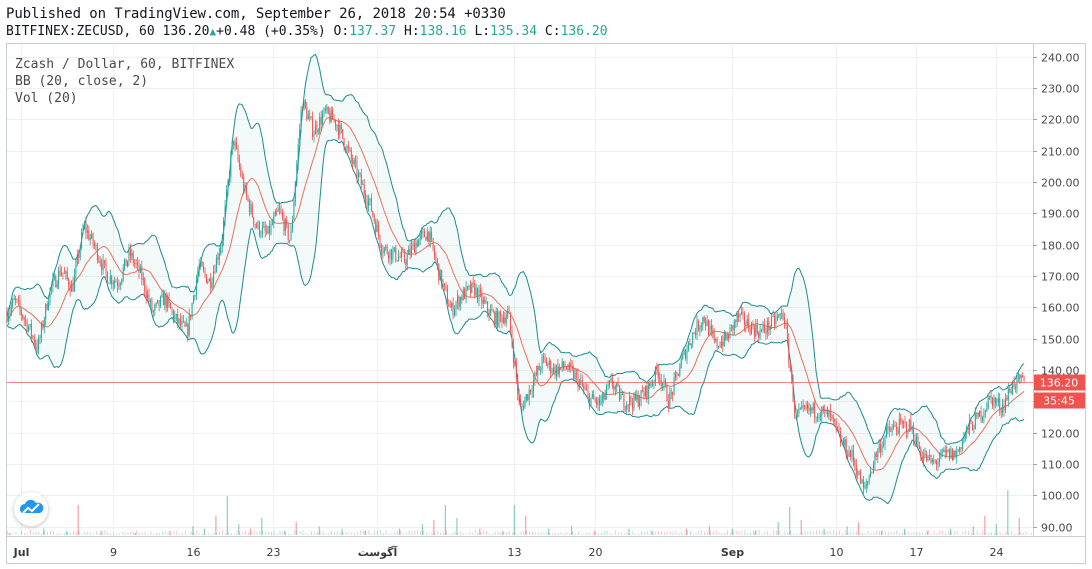 Image resolution: width=1092 pixels, height=569 pixels. Describe the element at coordinates (31, 509) in the screenshot. I see `tradingview-logo-icon` at that location.